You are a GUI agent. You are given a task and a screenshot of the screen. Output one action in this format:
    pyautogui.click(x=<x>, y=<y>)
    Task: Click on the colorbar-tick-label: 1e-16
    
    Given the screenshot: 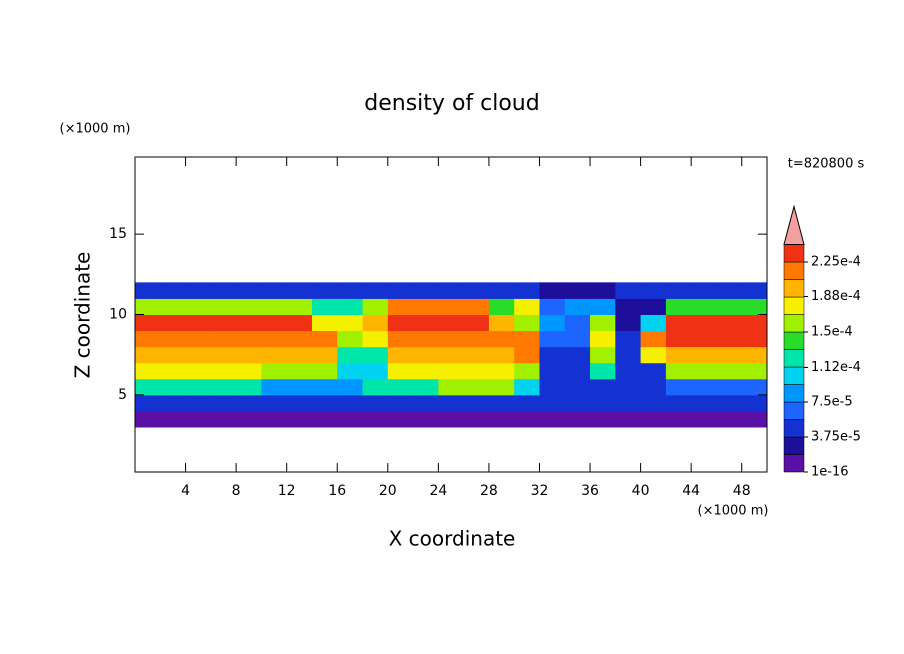 What is the action you would take?
    pyautogui.click(x=830, y=472)
    